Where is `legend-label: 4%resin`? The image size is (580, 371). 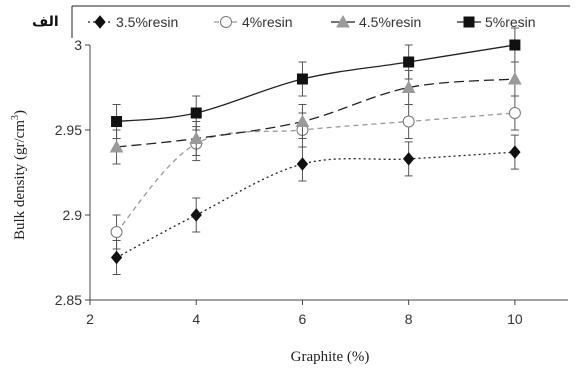 legend-label: 4%resin is located at coordinates (267, 22).